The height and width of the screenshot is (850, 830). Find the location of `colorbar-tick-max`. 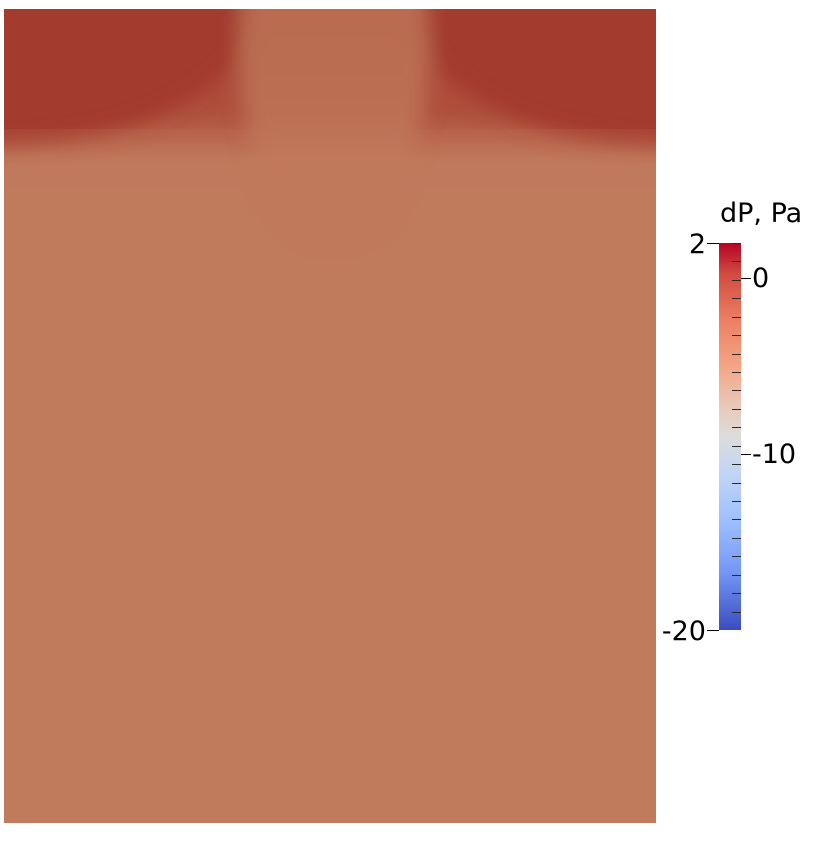

colorbar-tick-max is located at coordinates (713, 243).